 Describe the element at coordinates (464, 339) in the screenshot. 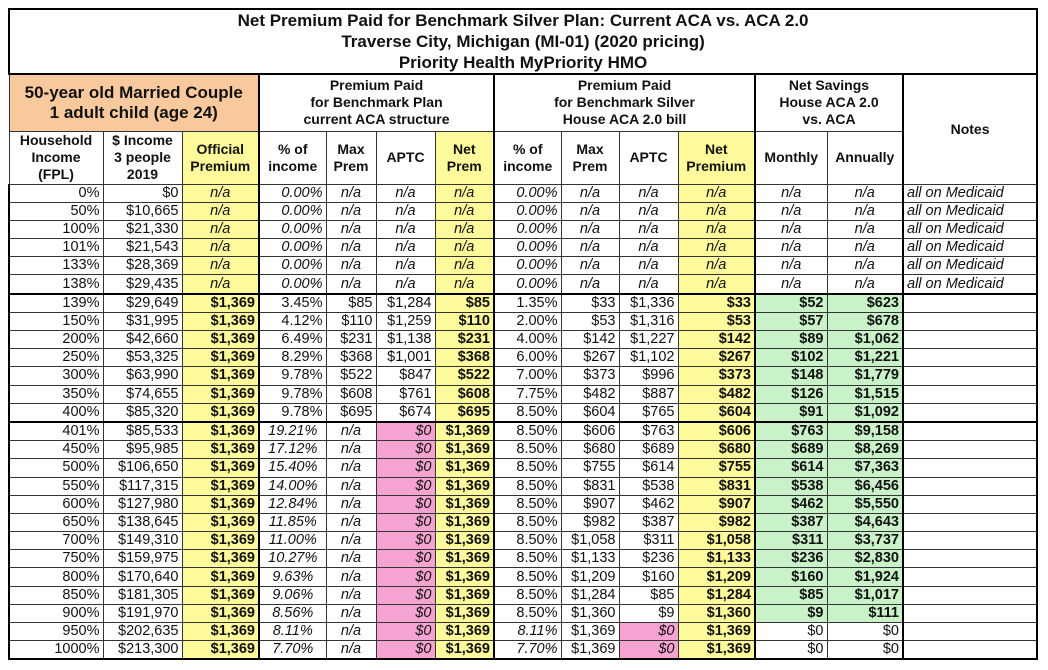

I see `cell-current-net-prem: $231` at that location.